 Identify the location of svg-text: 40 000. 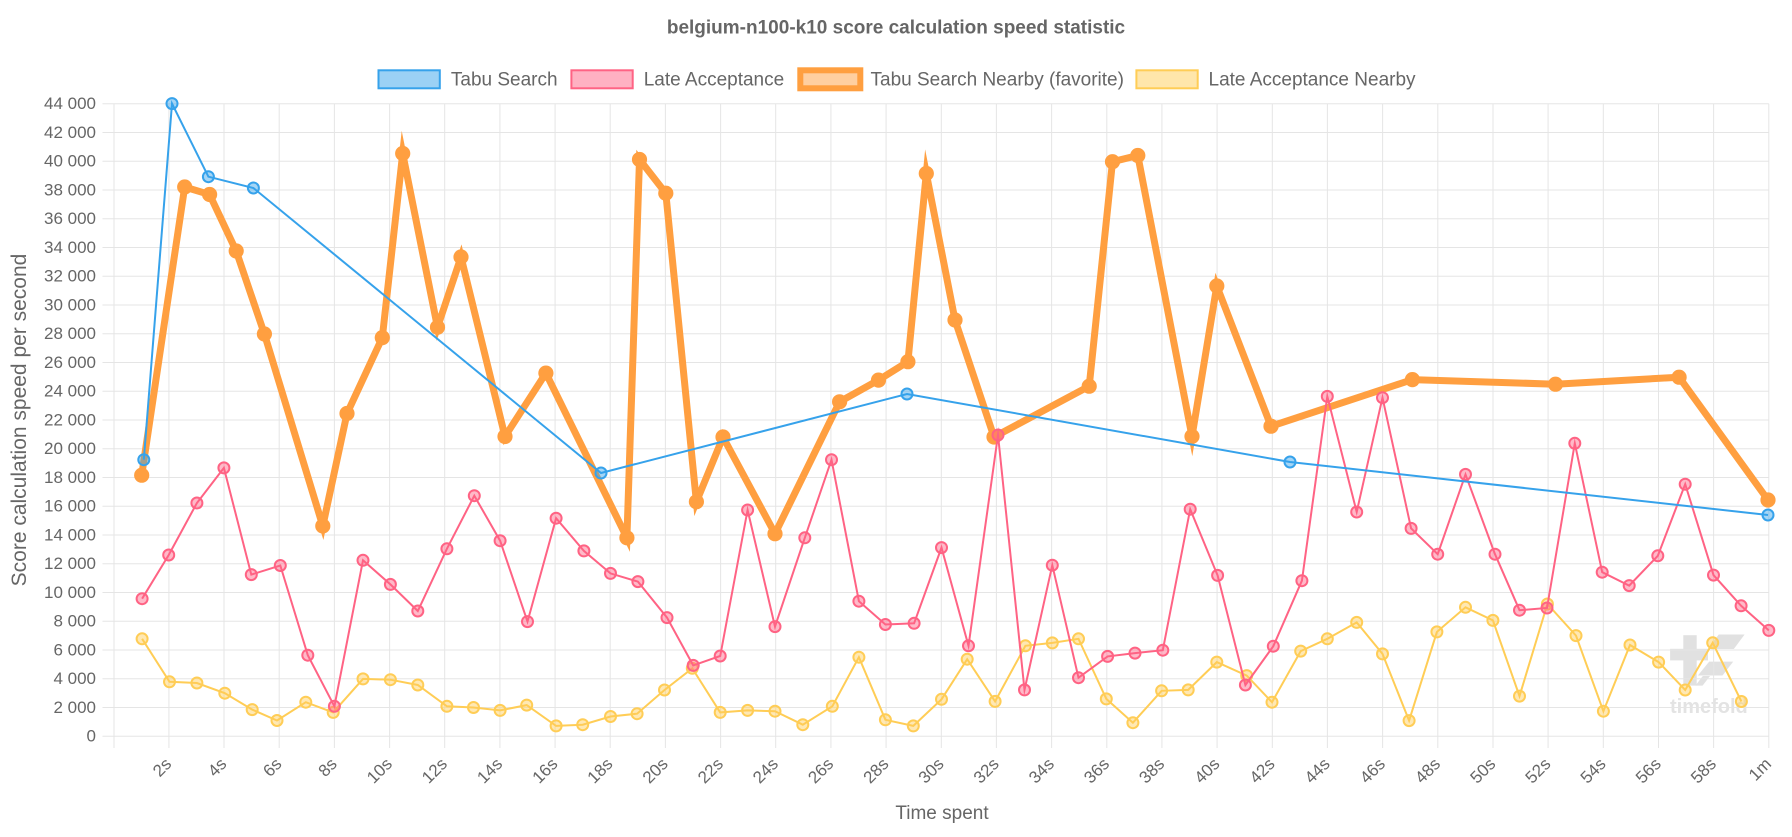
(70, 161).